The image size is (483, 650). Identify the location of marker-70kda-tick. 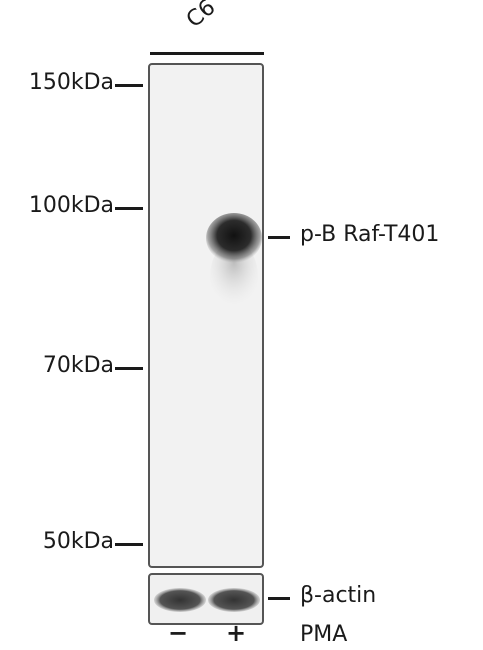
(129, 368).